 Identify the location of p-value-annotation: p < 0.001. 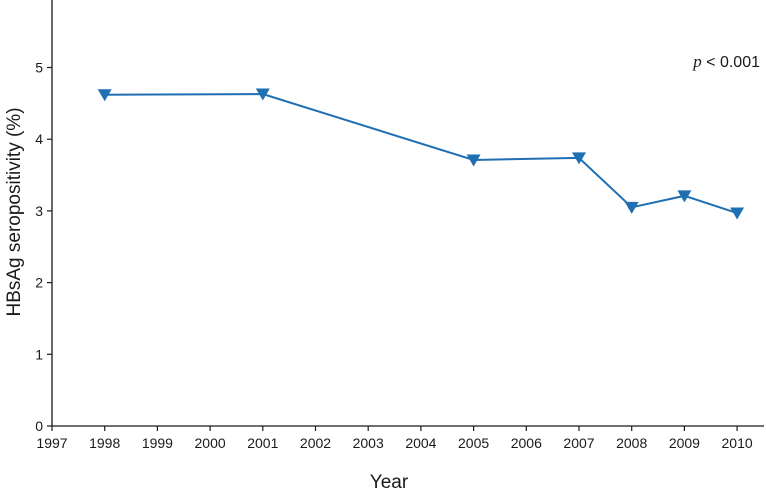
(726, 61).